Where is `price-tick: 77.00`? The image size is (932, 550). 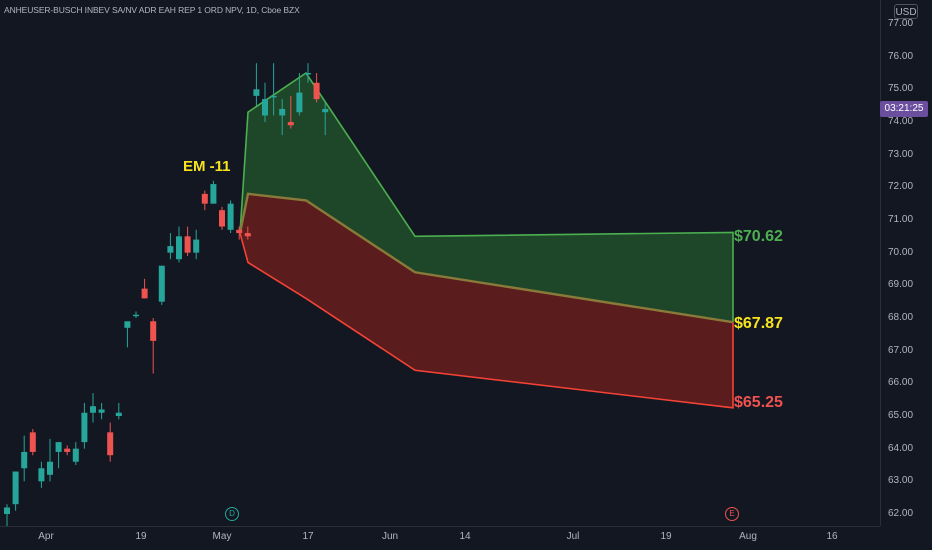
price-tick: 77.00 is located at coordinates (901, 23).